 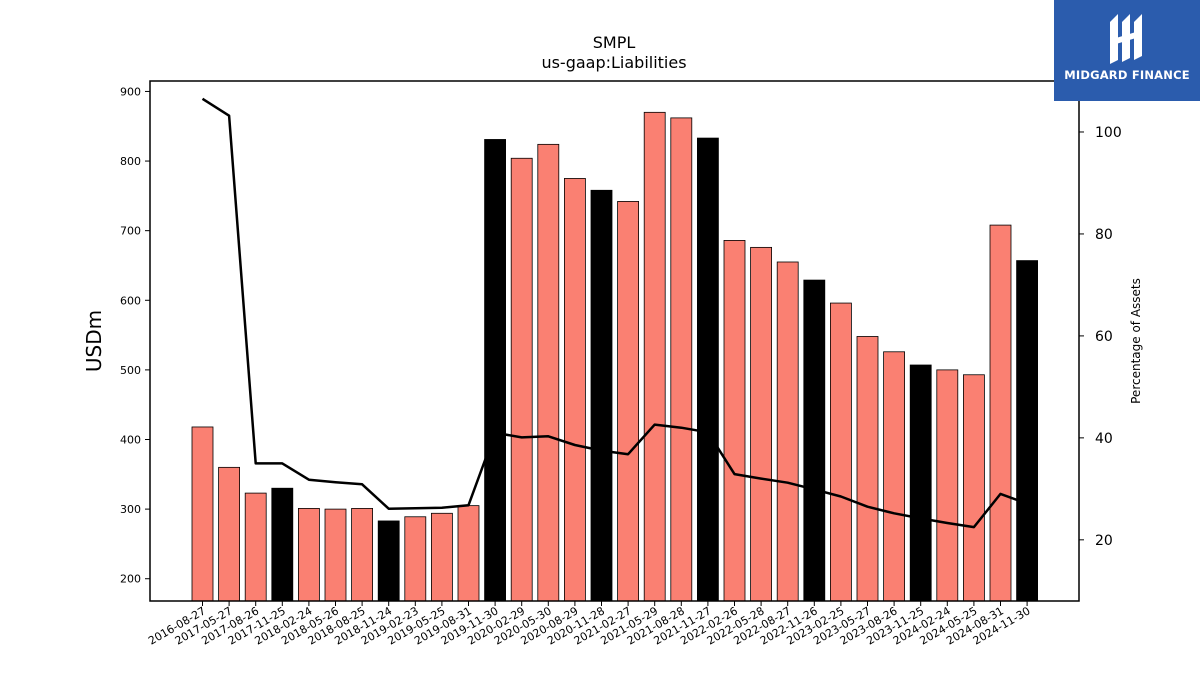 I want to click on y2-tick-label: 100, so click(x=1108, y=133).